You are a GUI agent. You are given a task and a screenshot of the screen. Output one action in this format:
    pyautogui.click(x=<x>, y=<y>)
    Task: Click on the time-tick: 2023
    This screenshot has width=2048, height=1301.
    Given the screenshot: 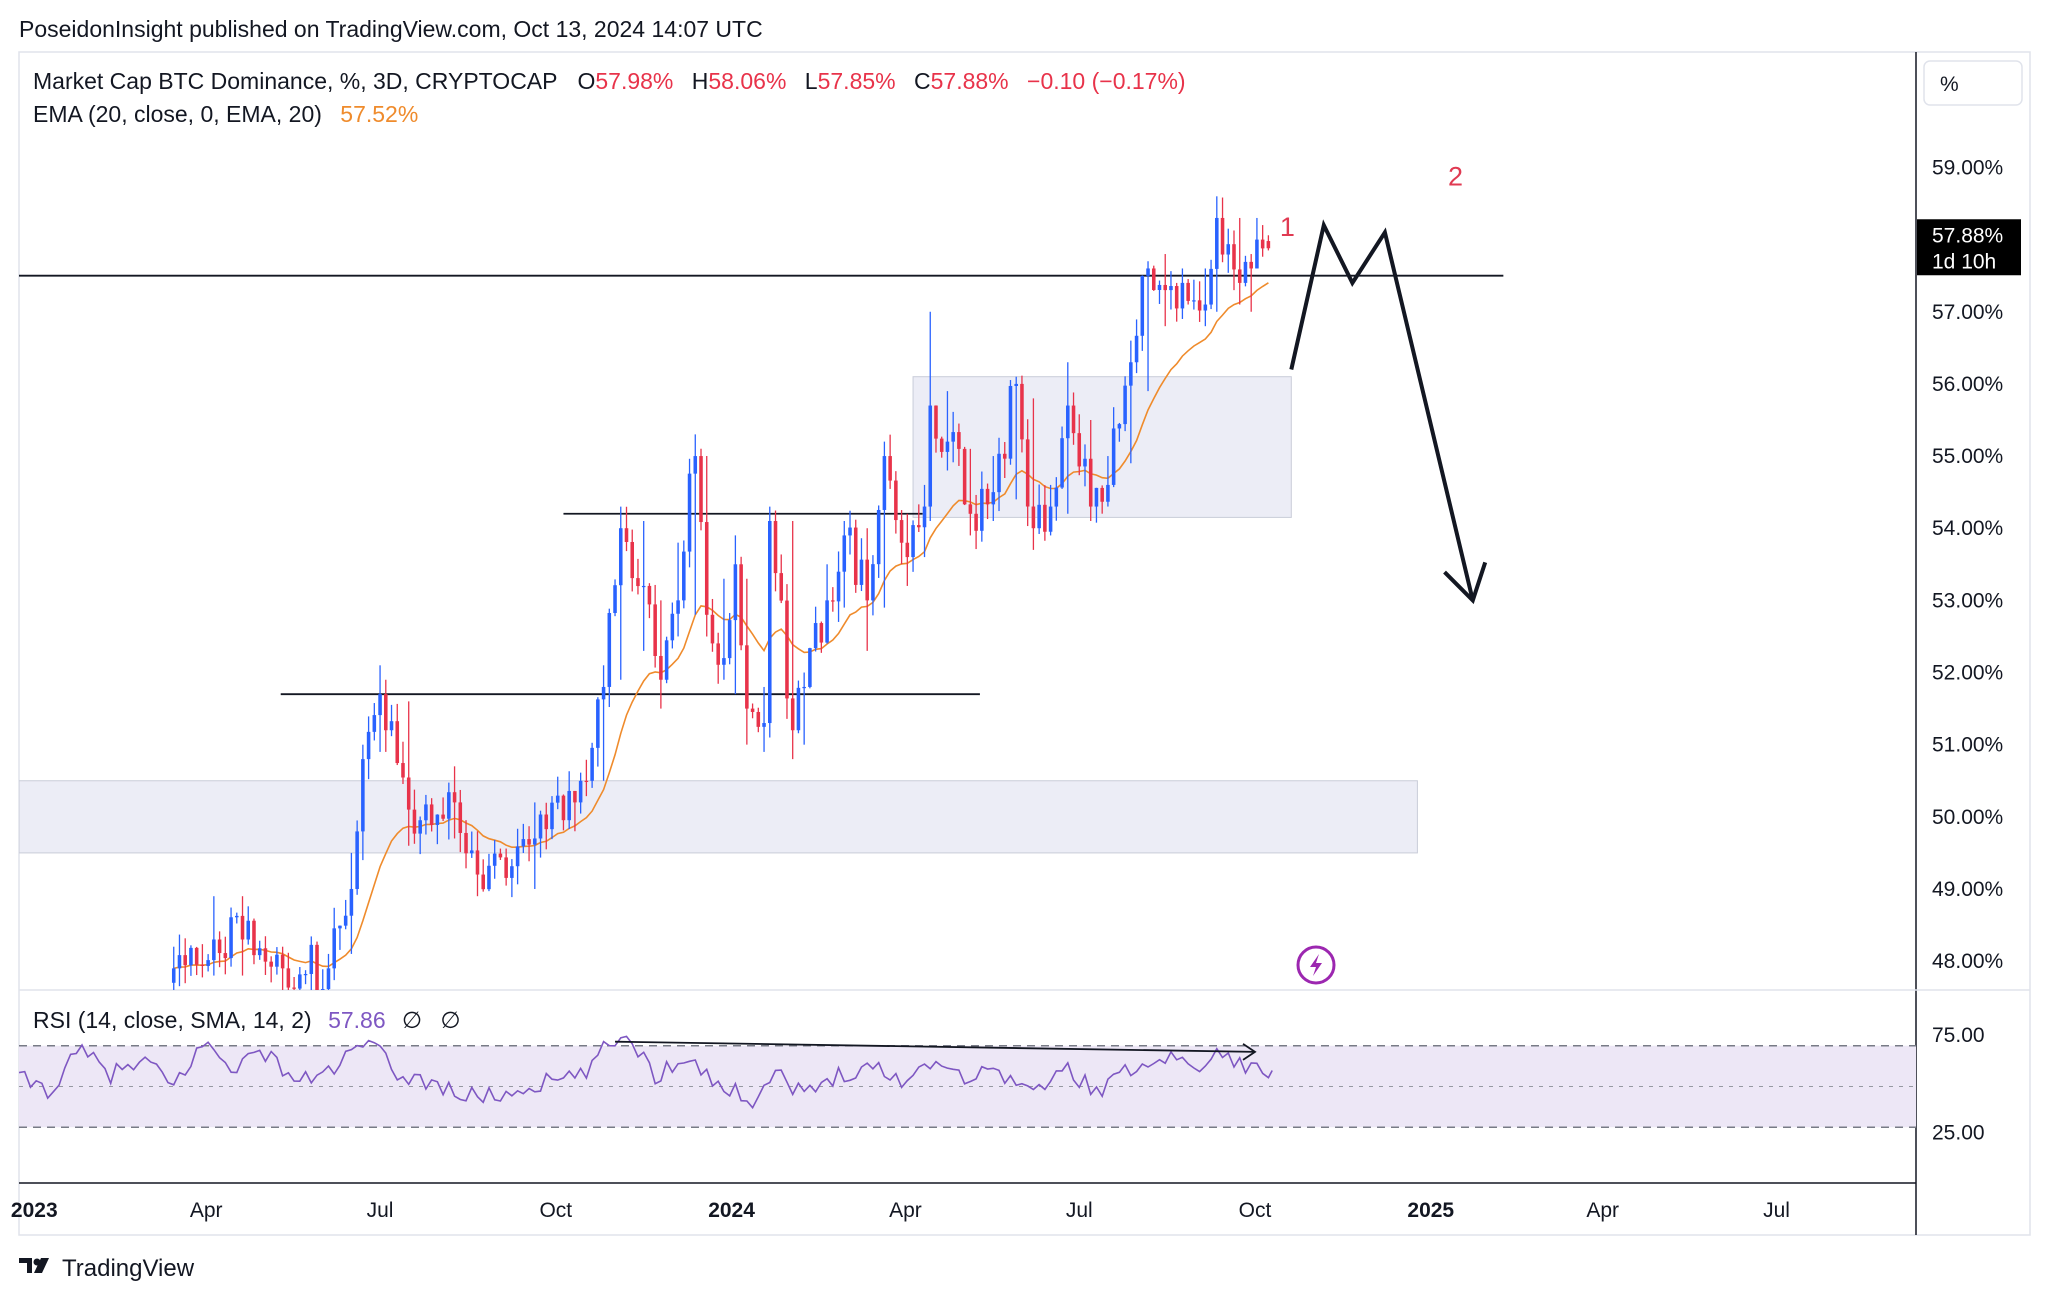 What is the action you would take?
    pyautogui.click(x=34, y=1210)
    